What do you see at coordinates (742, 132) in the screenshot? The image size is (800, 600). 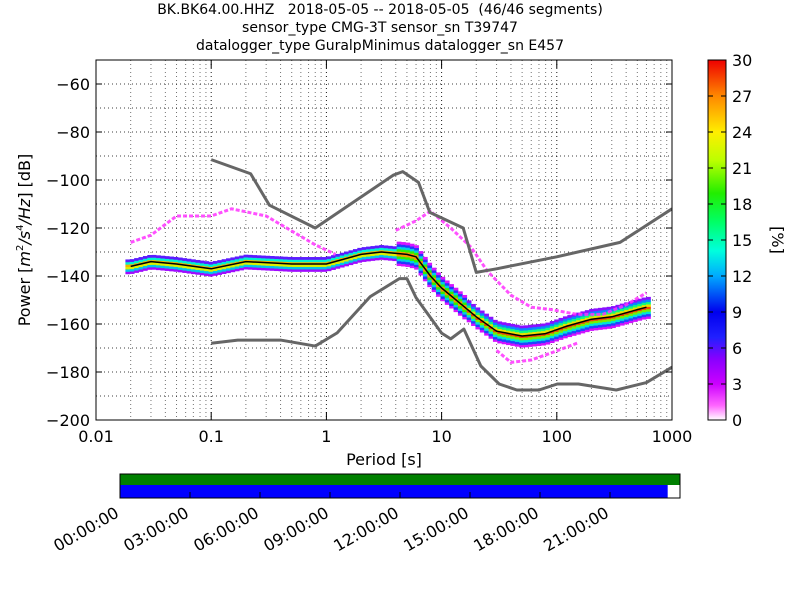 I see `colorbar-tick-label: 24` at bounding box center [742, 132].